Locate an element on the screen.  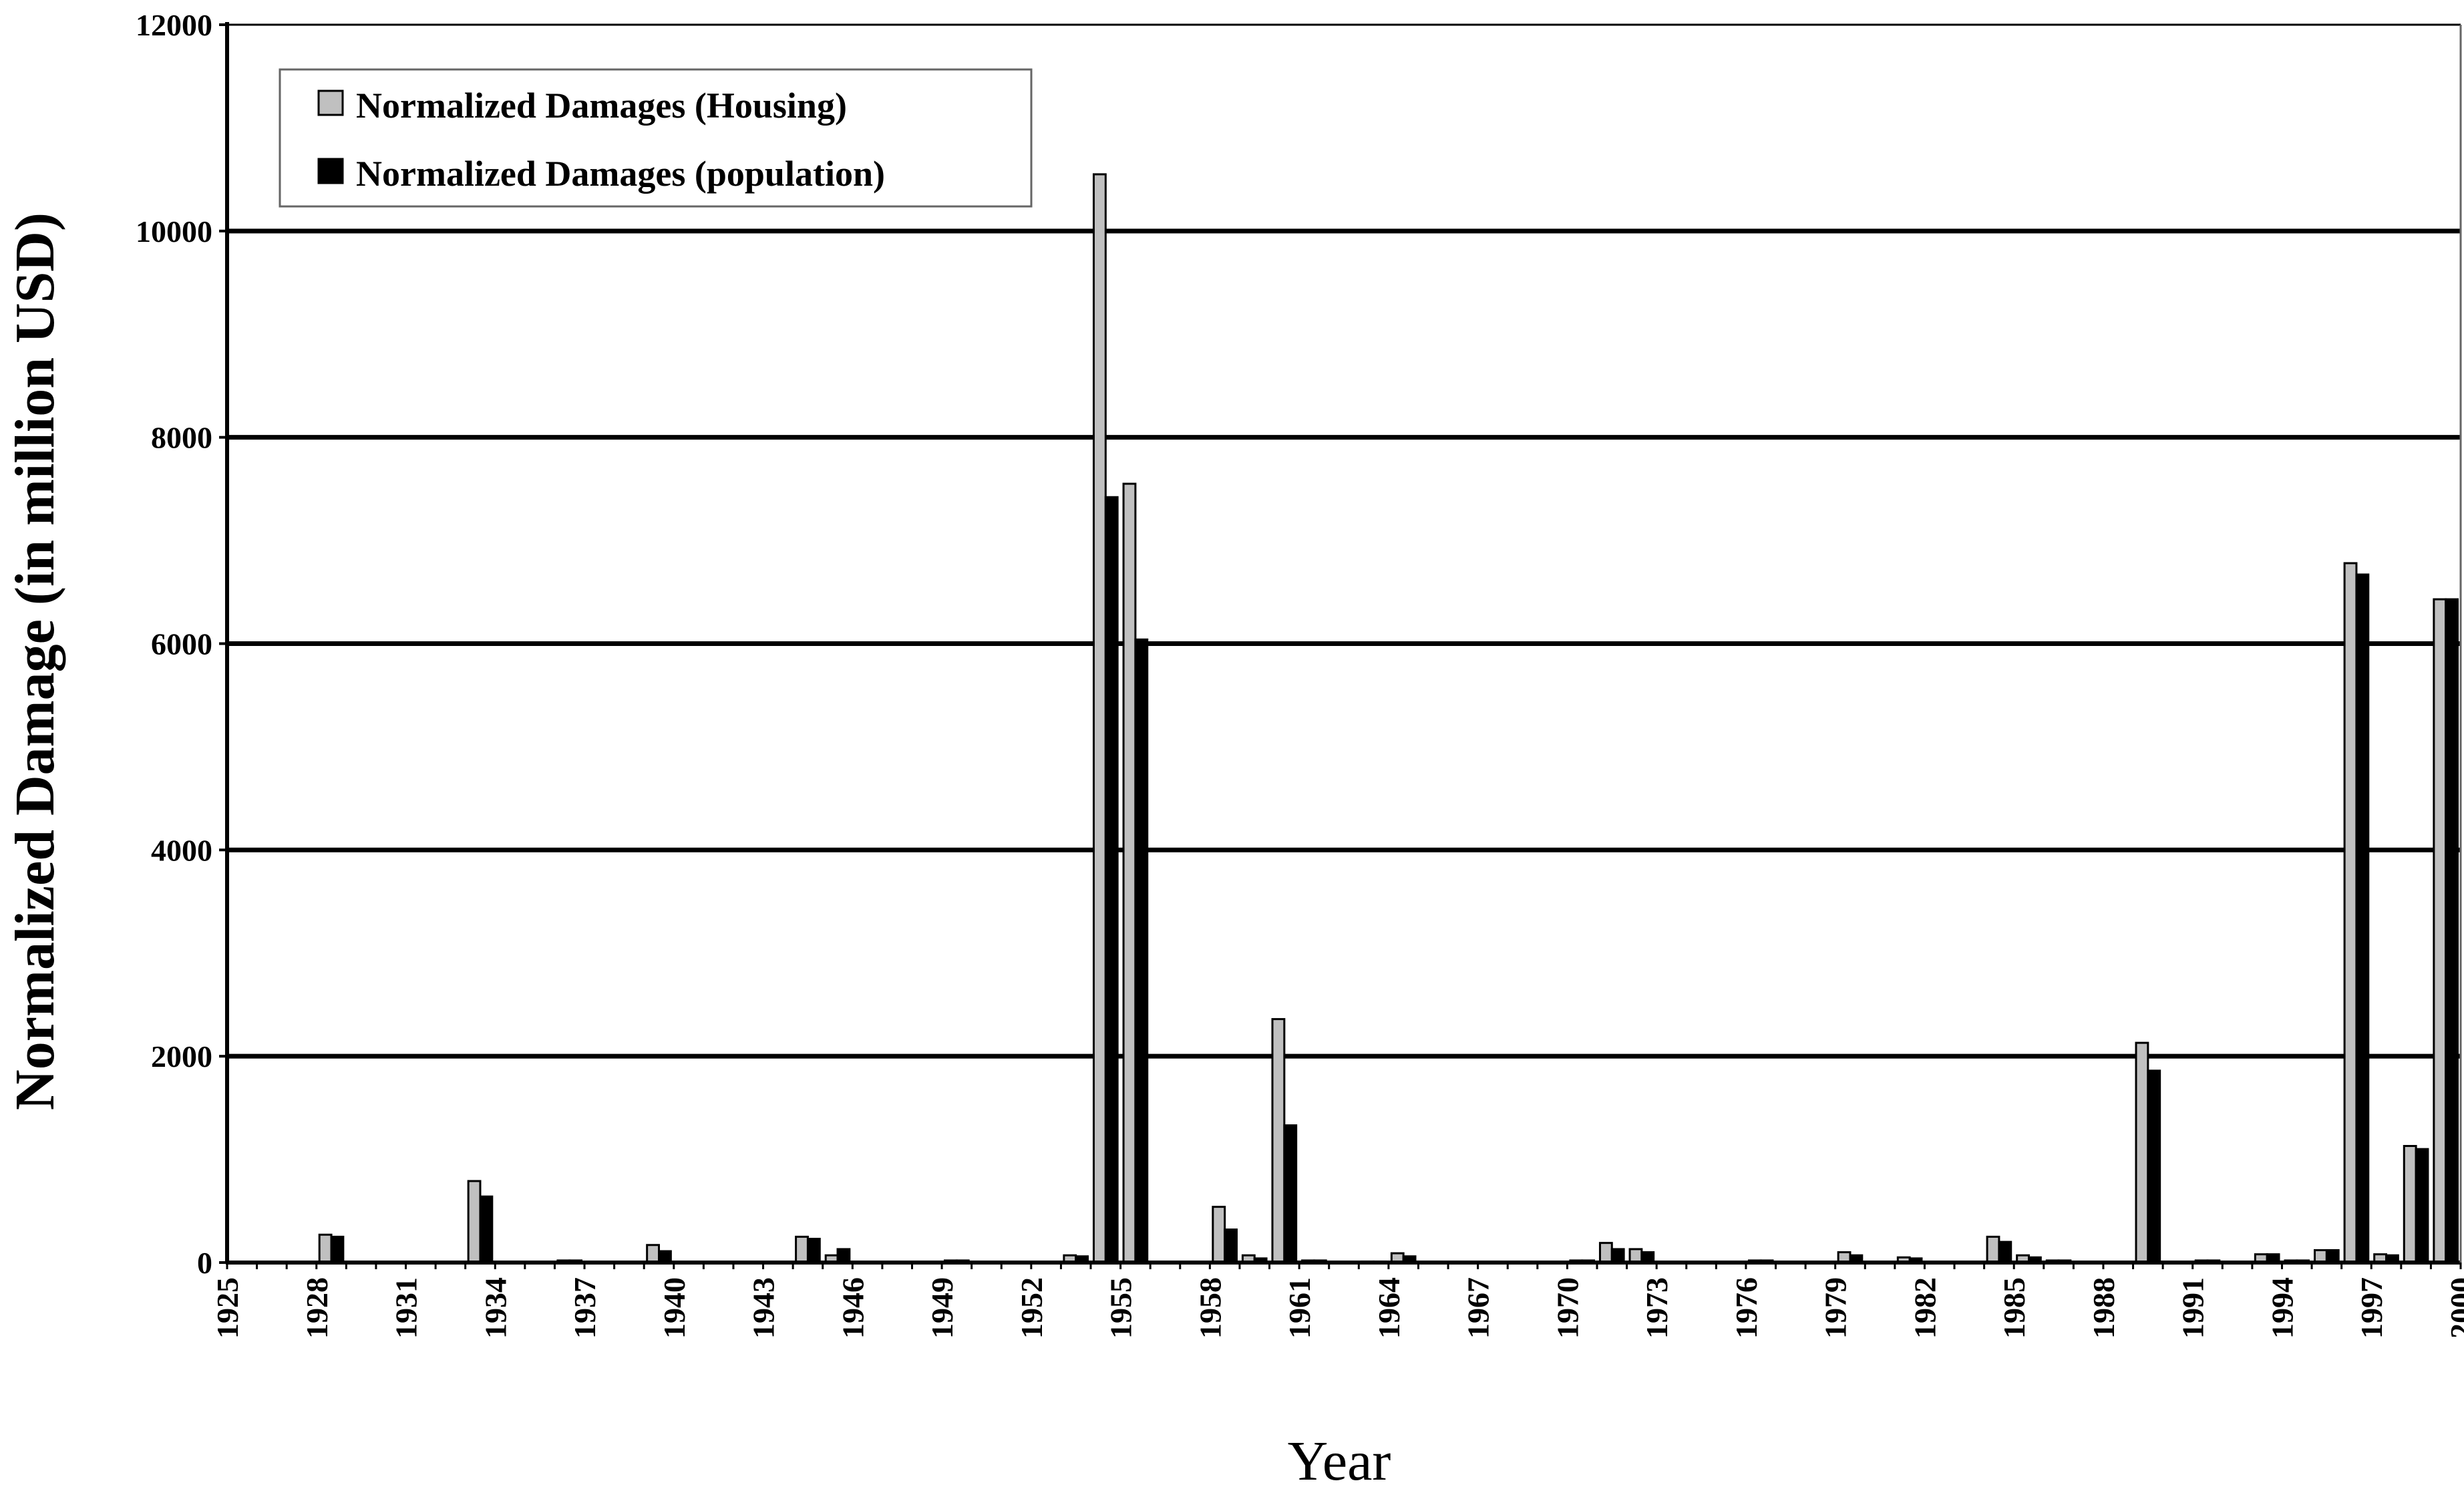
x-tick-label-1943: 1943 is located at coordinates (764, 1308).